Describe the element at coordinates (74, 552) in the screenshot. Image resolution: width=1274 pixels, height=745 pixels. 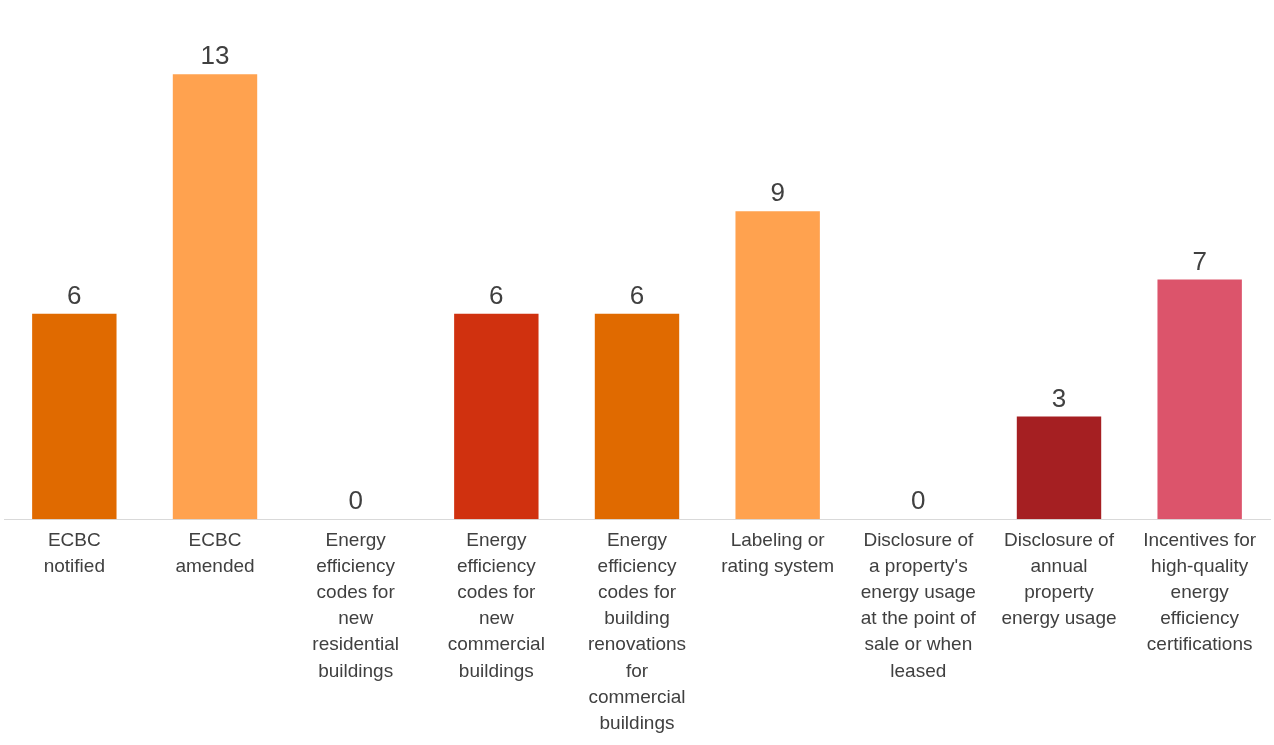
I see `x-tick-label: ECBC notified` at that location.